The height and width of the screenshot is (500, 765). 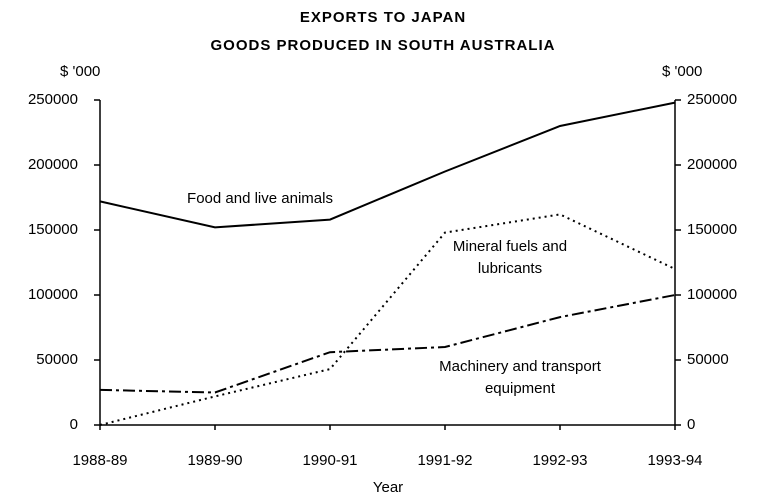 What do you see at coordinates (388, 487) in the screenshot?
I see `x-axis-label: Year` at bounding box center [388, 487].